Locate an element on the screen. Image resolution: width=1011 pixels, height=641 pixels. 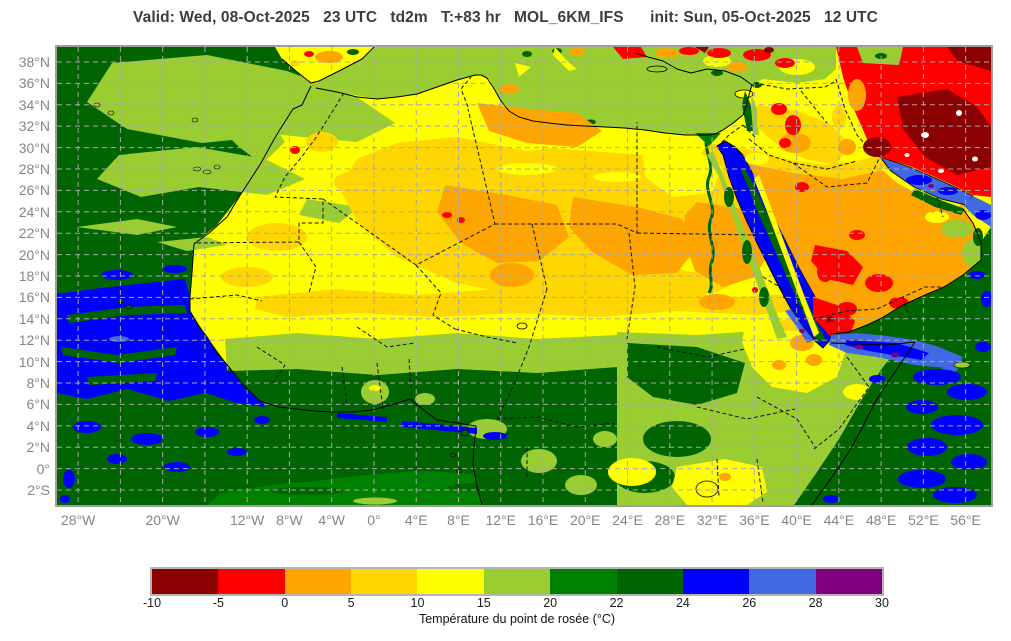
colorbar is located at coordinates (517, 581).